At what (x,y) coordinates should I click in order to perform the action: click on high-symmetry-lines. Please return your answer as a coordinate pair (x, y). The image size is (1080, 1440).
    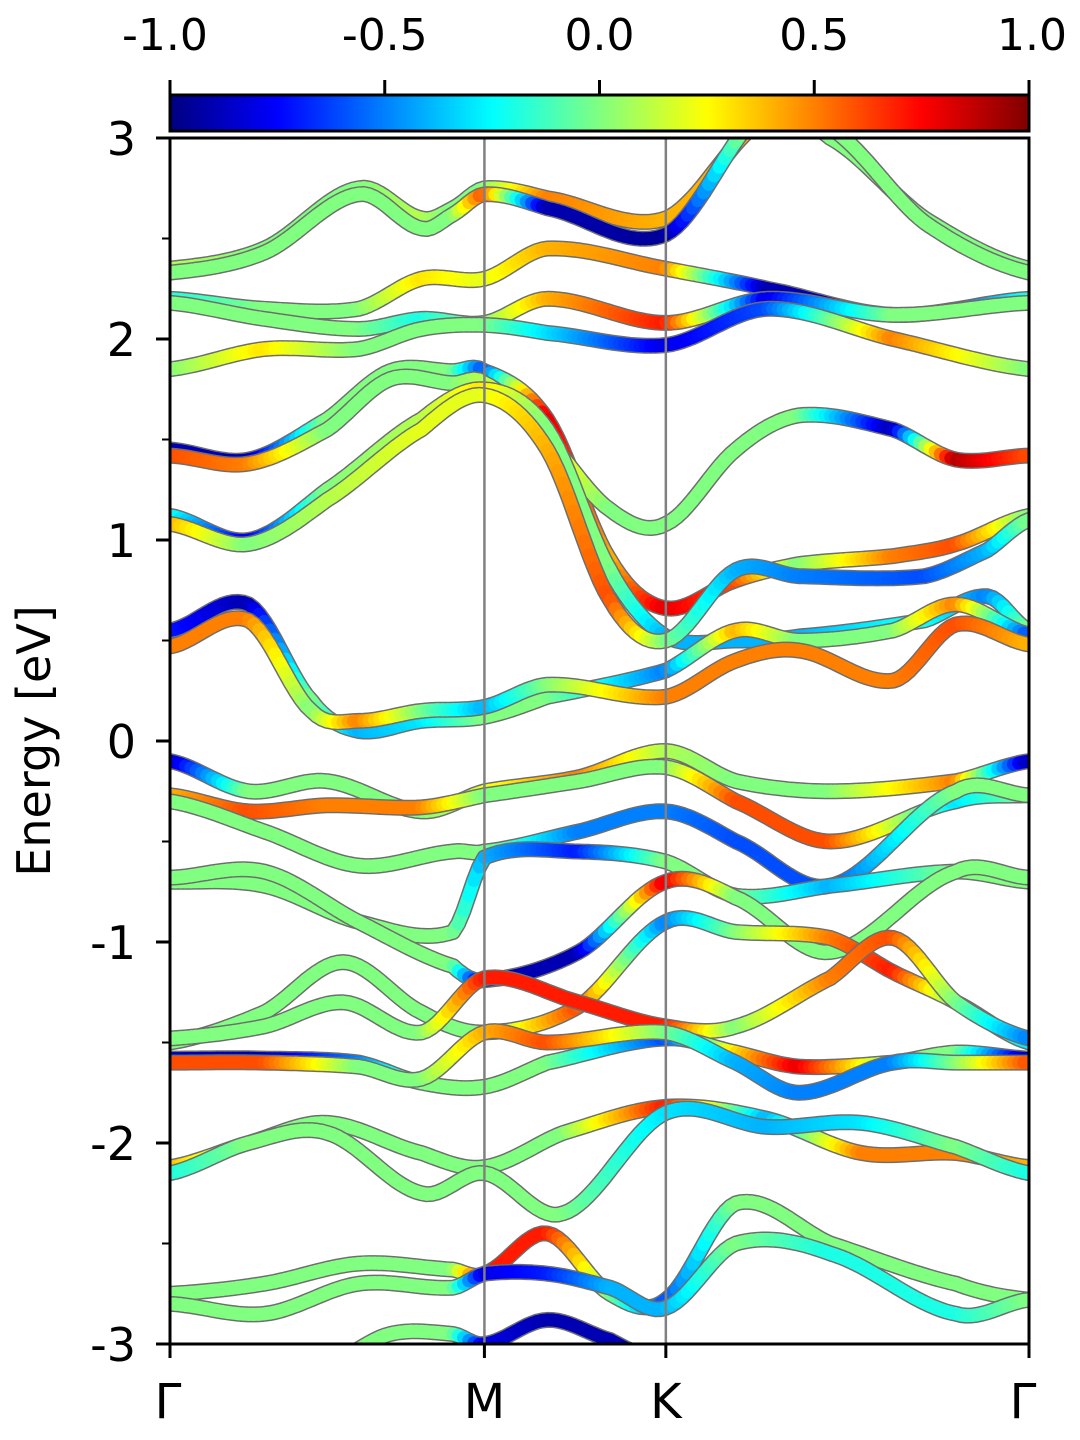
    Looking at the image, I should click on (575, 741).